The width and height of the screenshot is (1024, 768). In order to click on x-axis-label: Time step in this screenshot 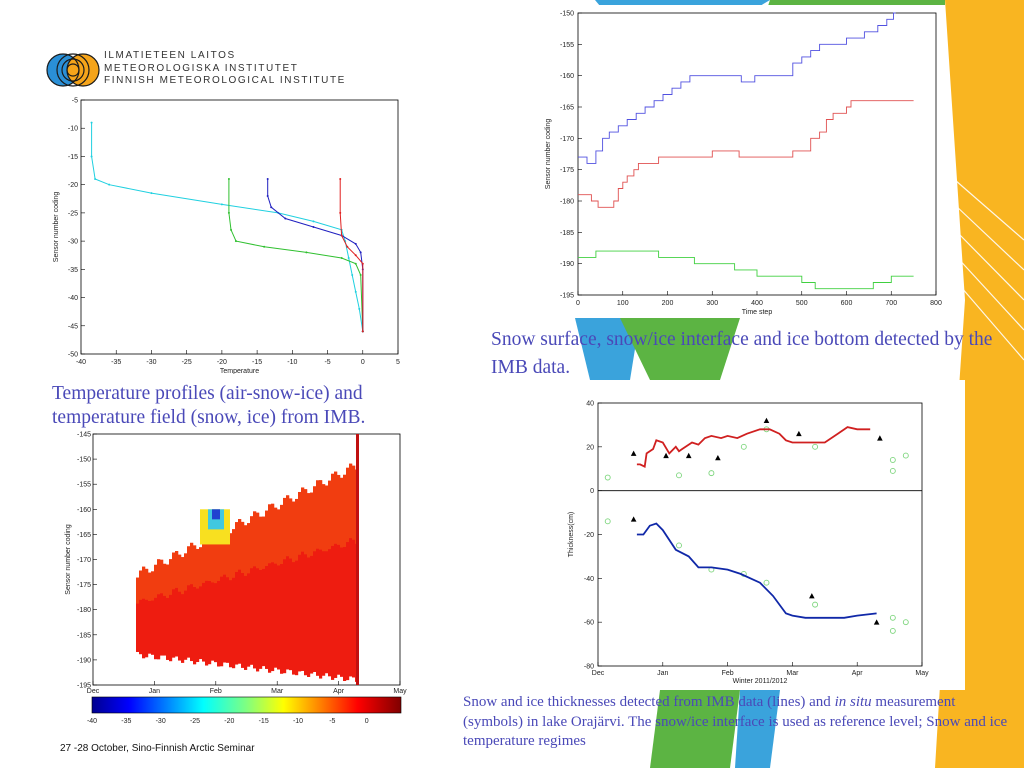, I will do `click(757, 312)`.